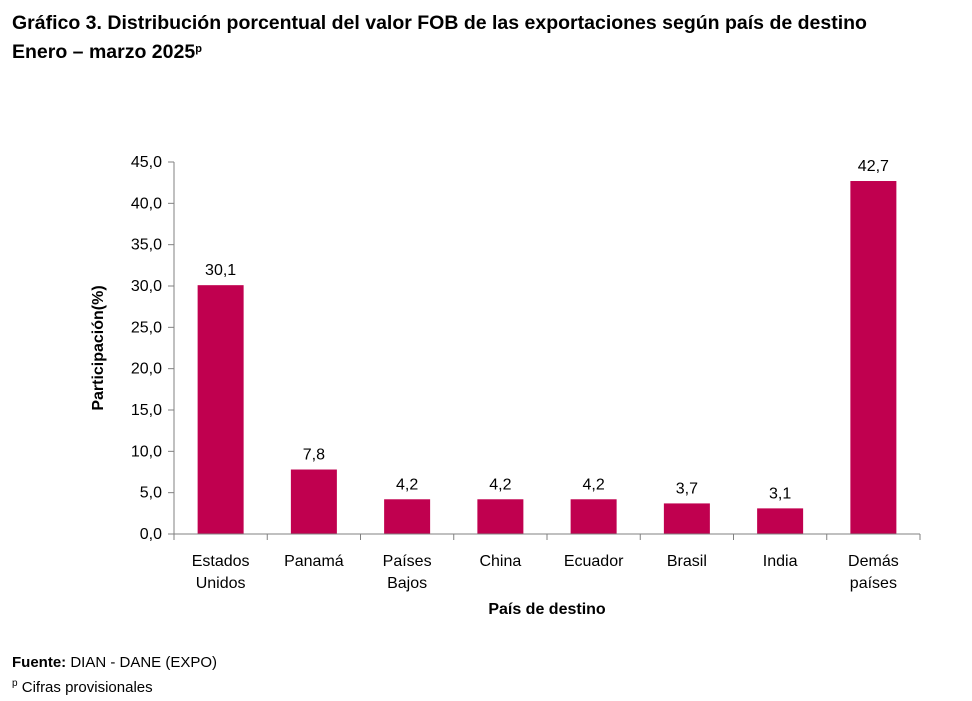 The height and width of the screenshot is (701, 972). Describe the element at coordinates (198, 49) in the screenshot. I see `provisional-mark: p` at that location.